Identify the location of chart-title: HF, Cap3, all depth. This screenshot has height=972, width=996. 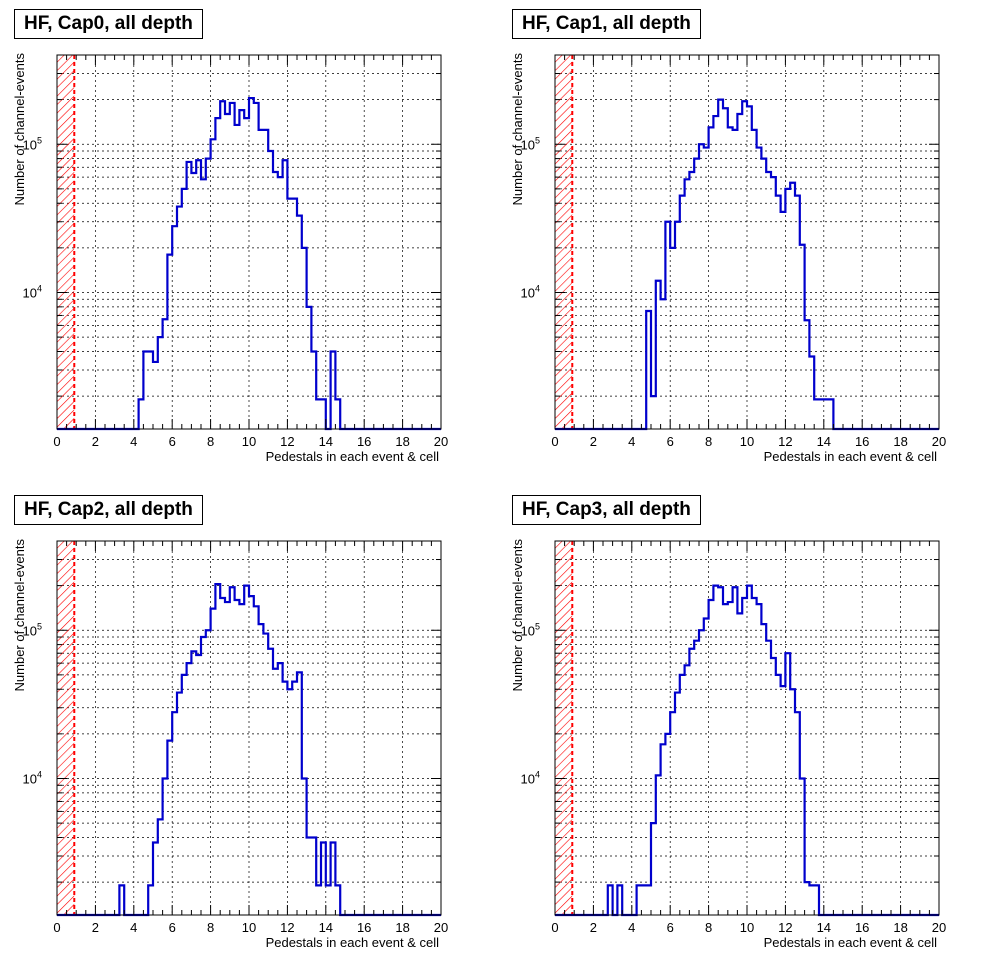
(606, 510).